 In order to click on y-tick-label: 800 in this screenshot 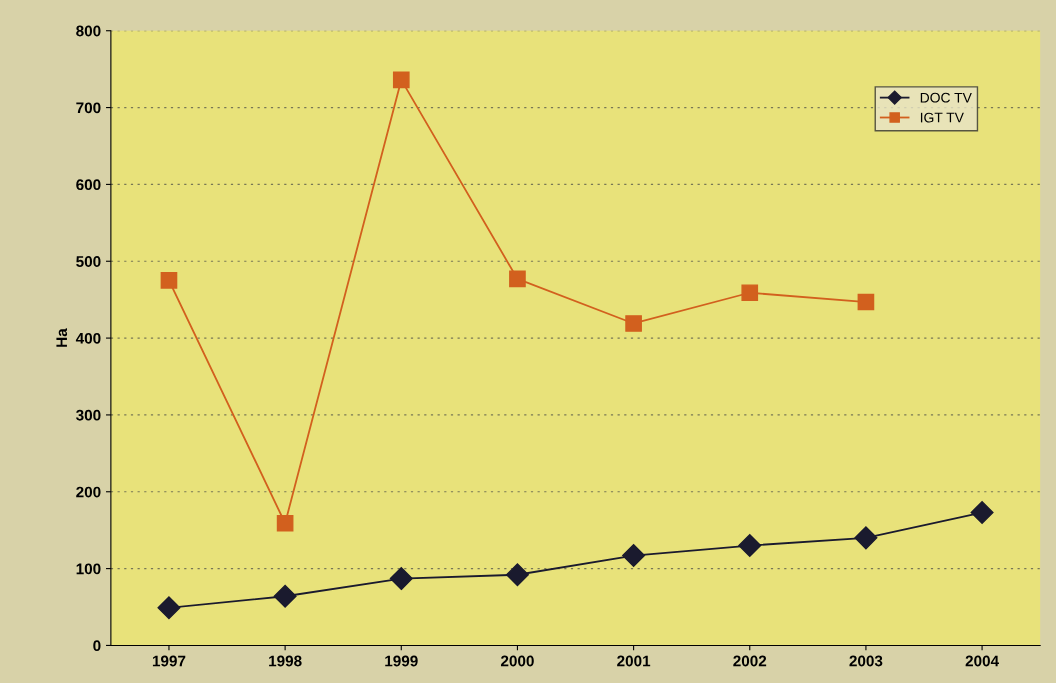, I will do `click(88, 31)`.